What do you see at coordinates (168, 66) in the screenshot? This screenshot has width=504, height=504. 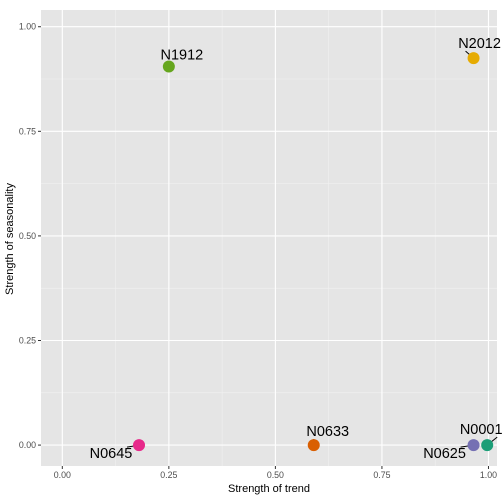 I see `point-n1912` at bounding box center [168, 66].